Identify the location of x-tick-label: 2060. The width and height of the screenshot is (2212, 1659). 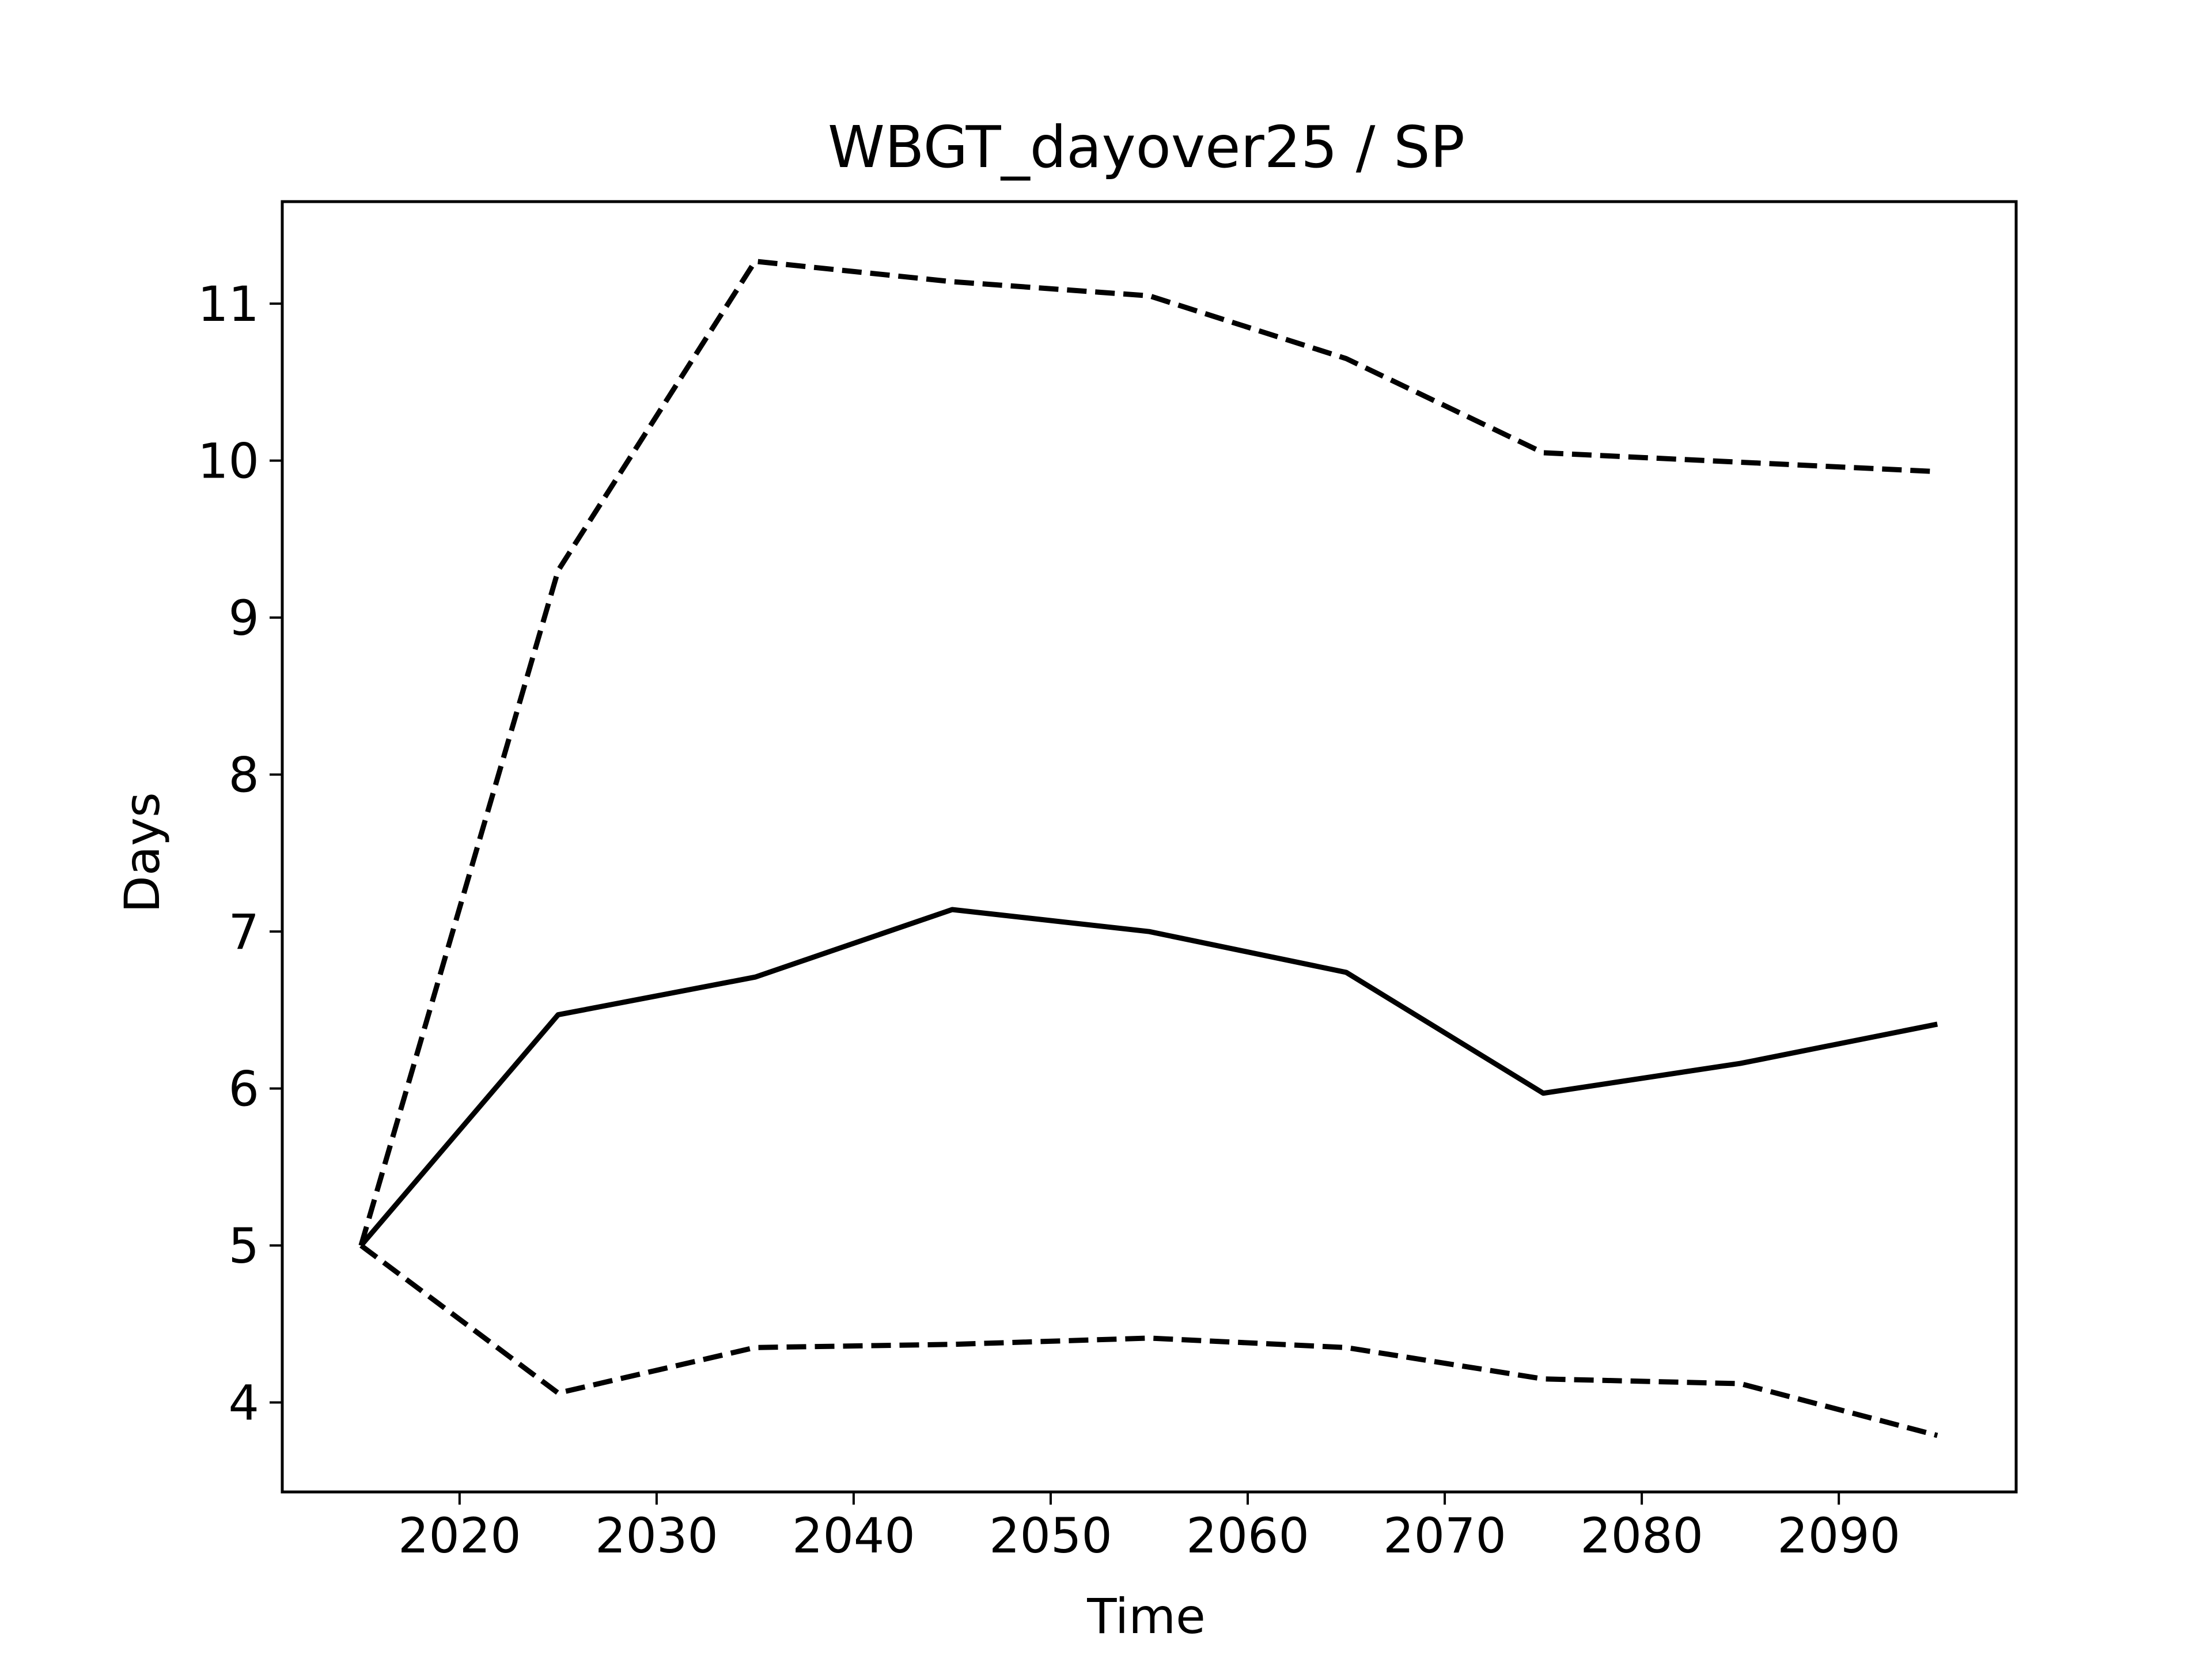
(1247, 1536).